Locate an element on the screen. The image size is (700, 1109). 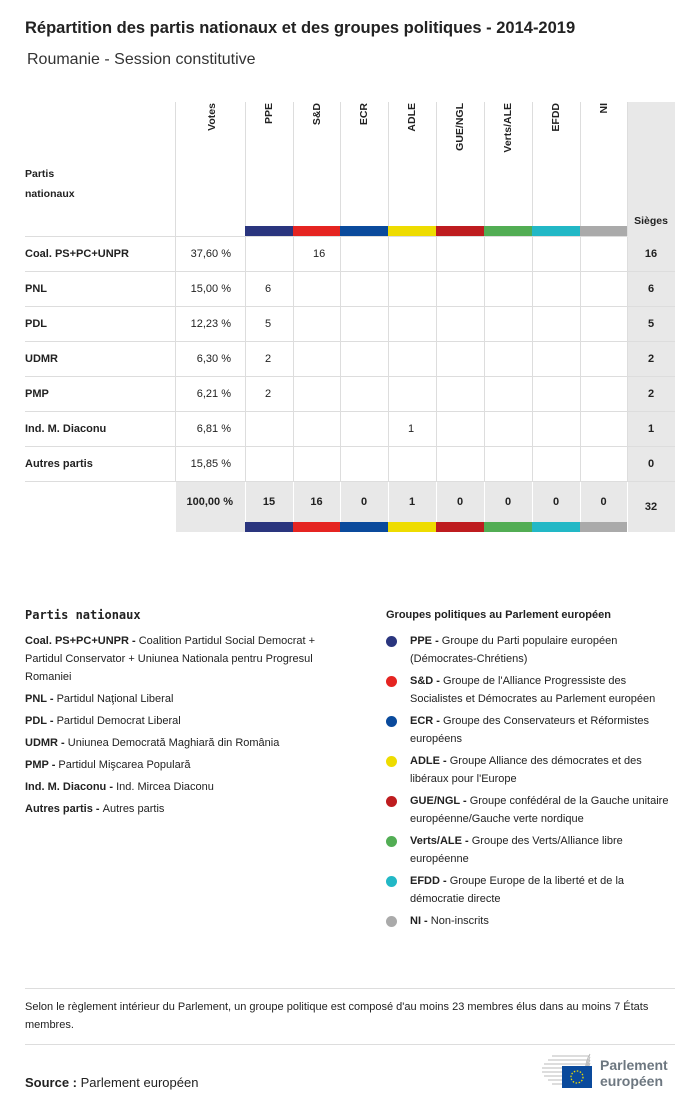
hemicycle-logo-icon: Parlement européen is located at coordinates (605, 1071).